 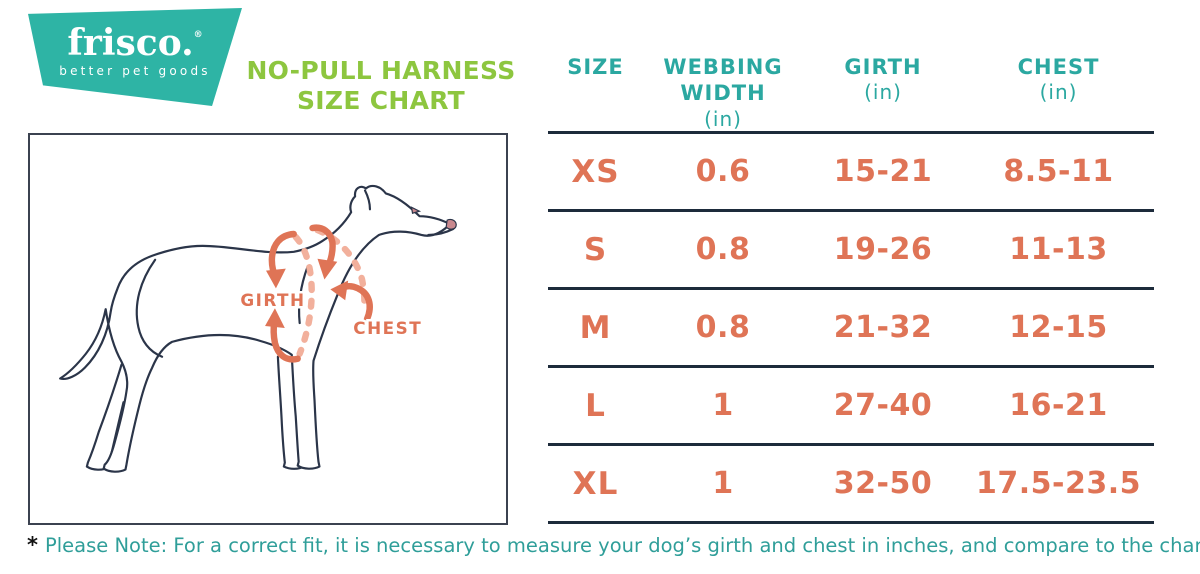 What do you see at coordinates (441, 232) in the screenshot?
I see `dog-mouth-line` at bounding box center [441, 232].